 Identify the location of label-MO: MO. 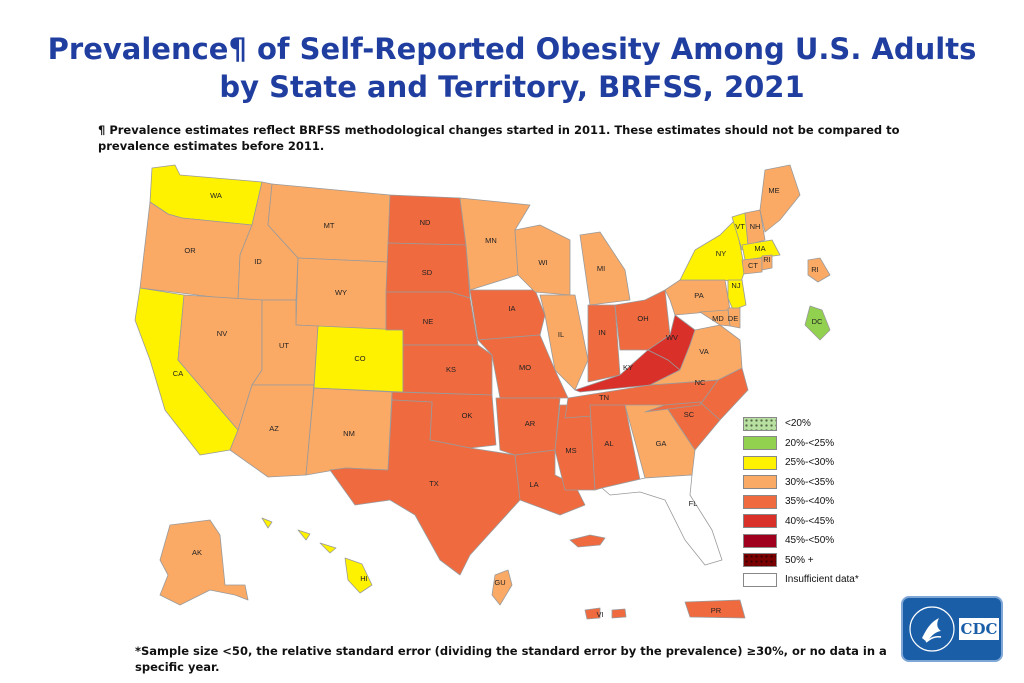
(525, 367).